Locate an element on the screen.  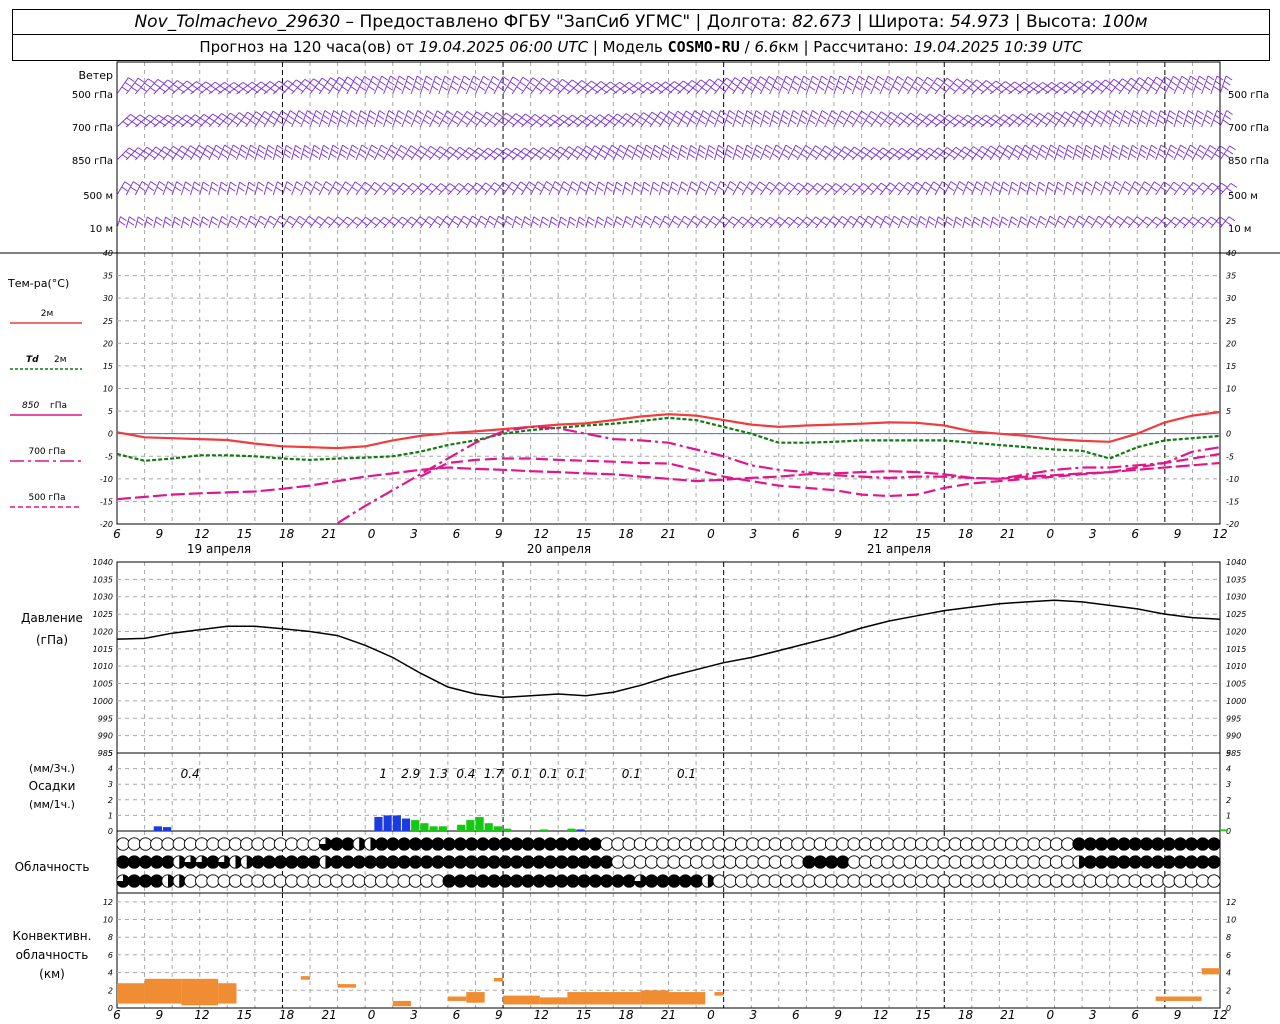
legend-t700-label: 700 гПа is located at coordinates (46, 452).